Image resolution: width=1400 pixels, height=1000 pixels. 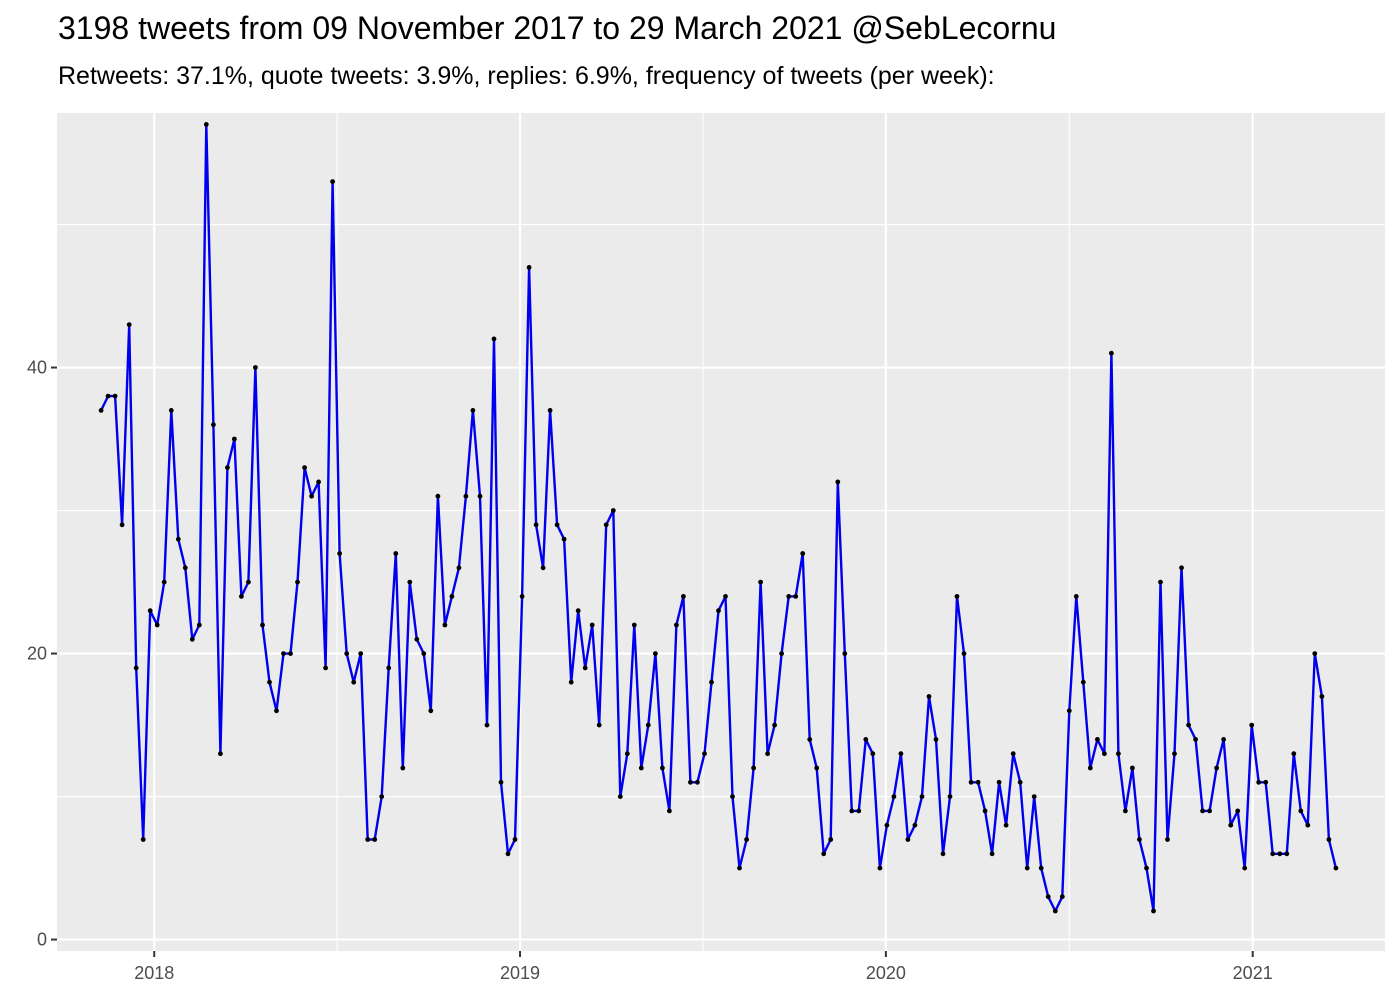 What do you see at coordinates (37, 654) in the screenshot?
I see `y-tick-label: 20` at bounding box center [37, 654].